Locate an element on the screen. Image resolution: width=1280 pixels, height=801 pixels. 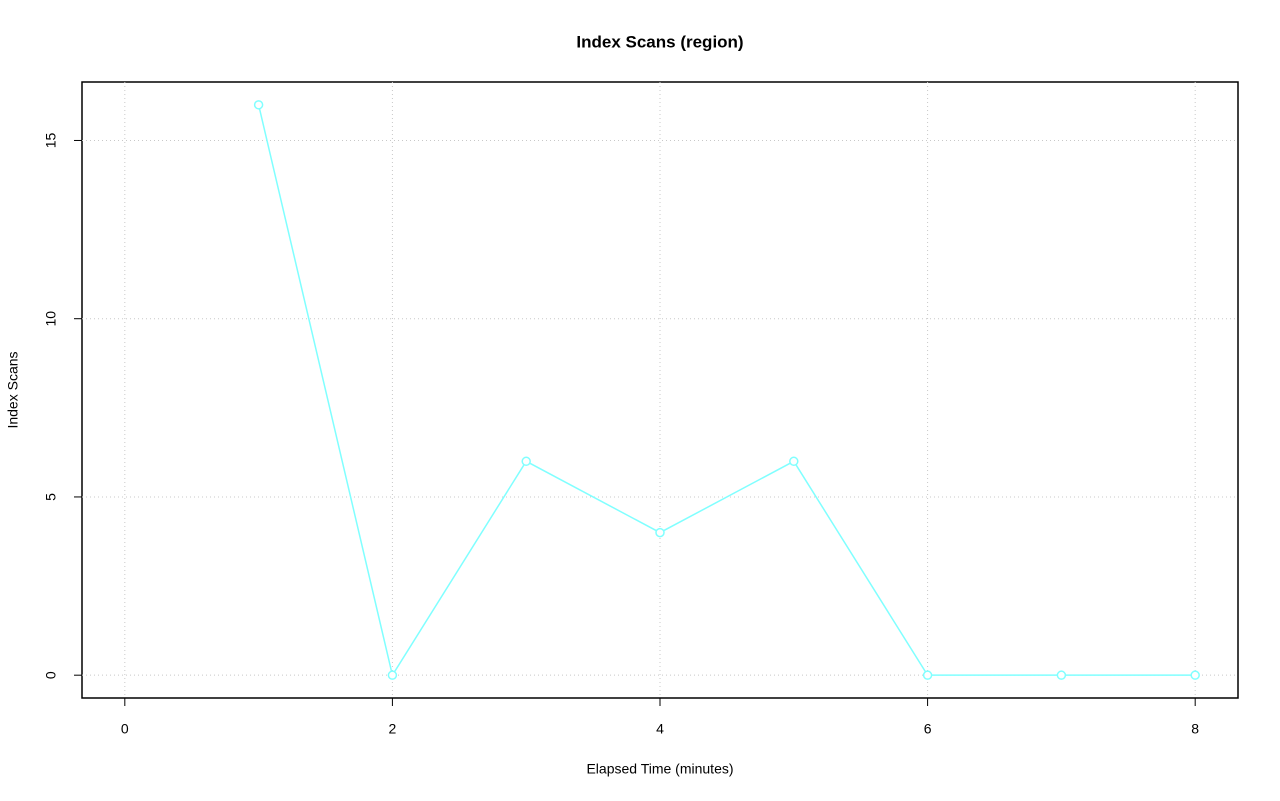
x-tick-label: 0 is located at coordinates (125, 729).